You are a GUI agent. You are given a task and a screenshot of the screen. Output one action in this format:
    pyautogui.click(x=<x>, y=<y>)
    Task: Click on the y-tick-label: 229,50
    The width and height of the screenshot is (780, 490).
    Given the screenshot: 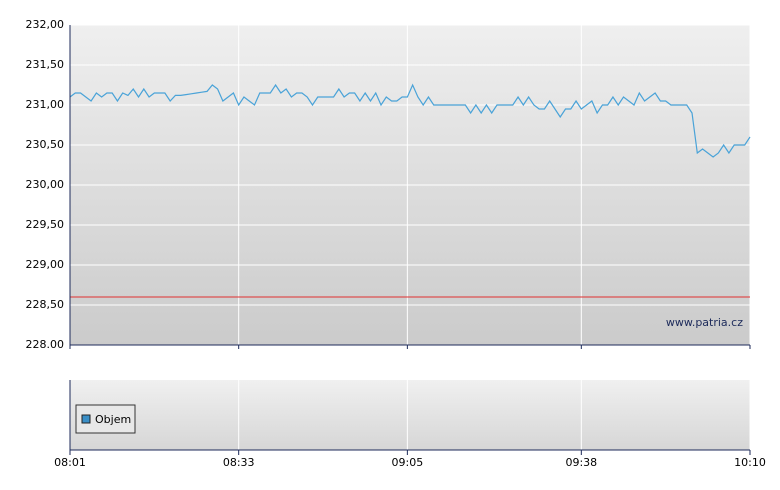 What is the action you would take?
    pyautogui.click(x=45, y=224)
    